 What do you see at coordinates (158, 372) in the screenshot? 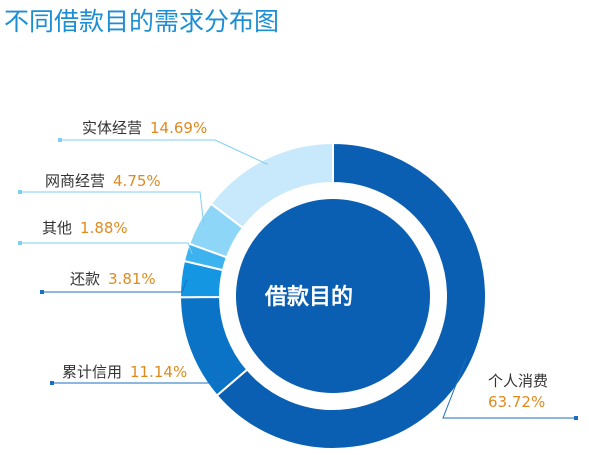
I see `value-label: 11.14%` at bounding box center [158, 372].